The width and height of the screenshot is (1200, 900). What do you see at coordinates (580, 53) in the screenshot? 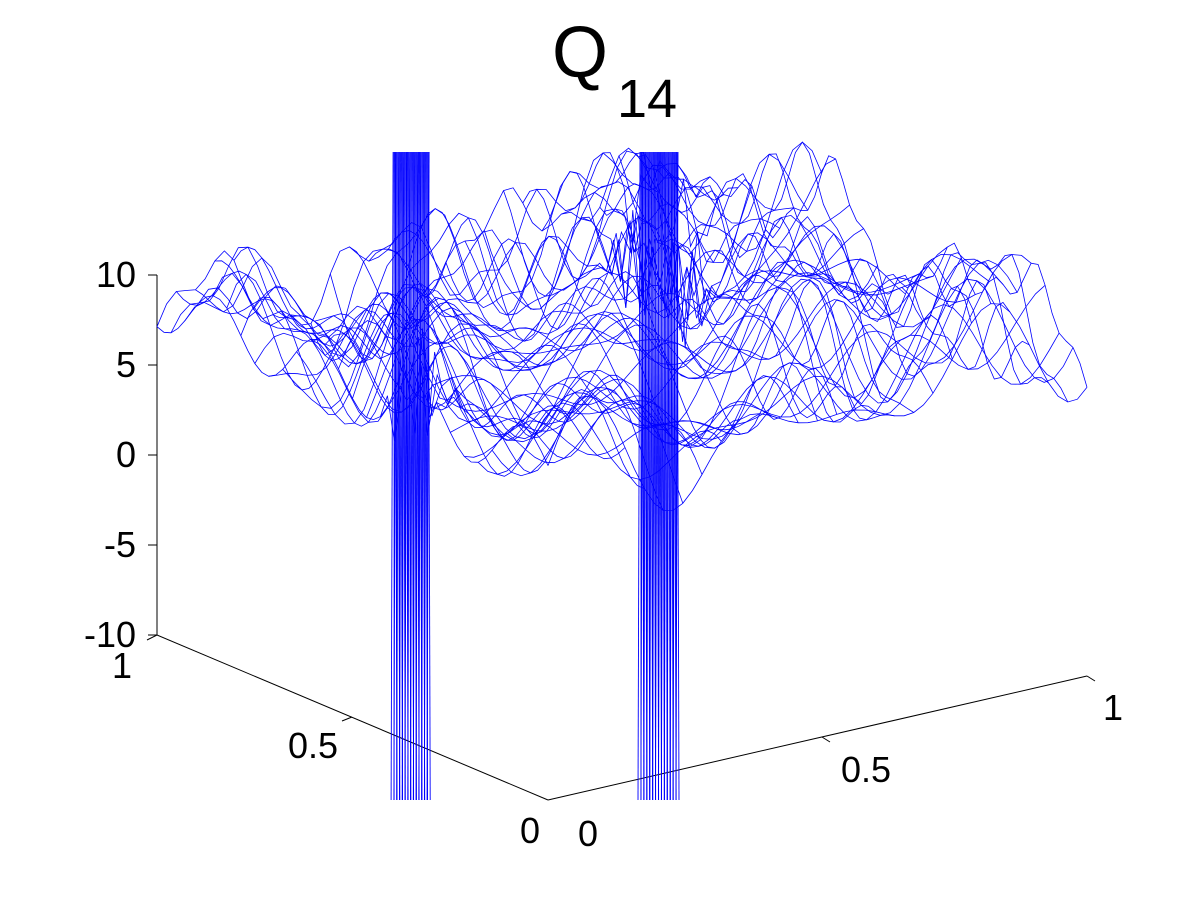
I see `chart-title-main: Q` at bounding box center [580, 53].